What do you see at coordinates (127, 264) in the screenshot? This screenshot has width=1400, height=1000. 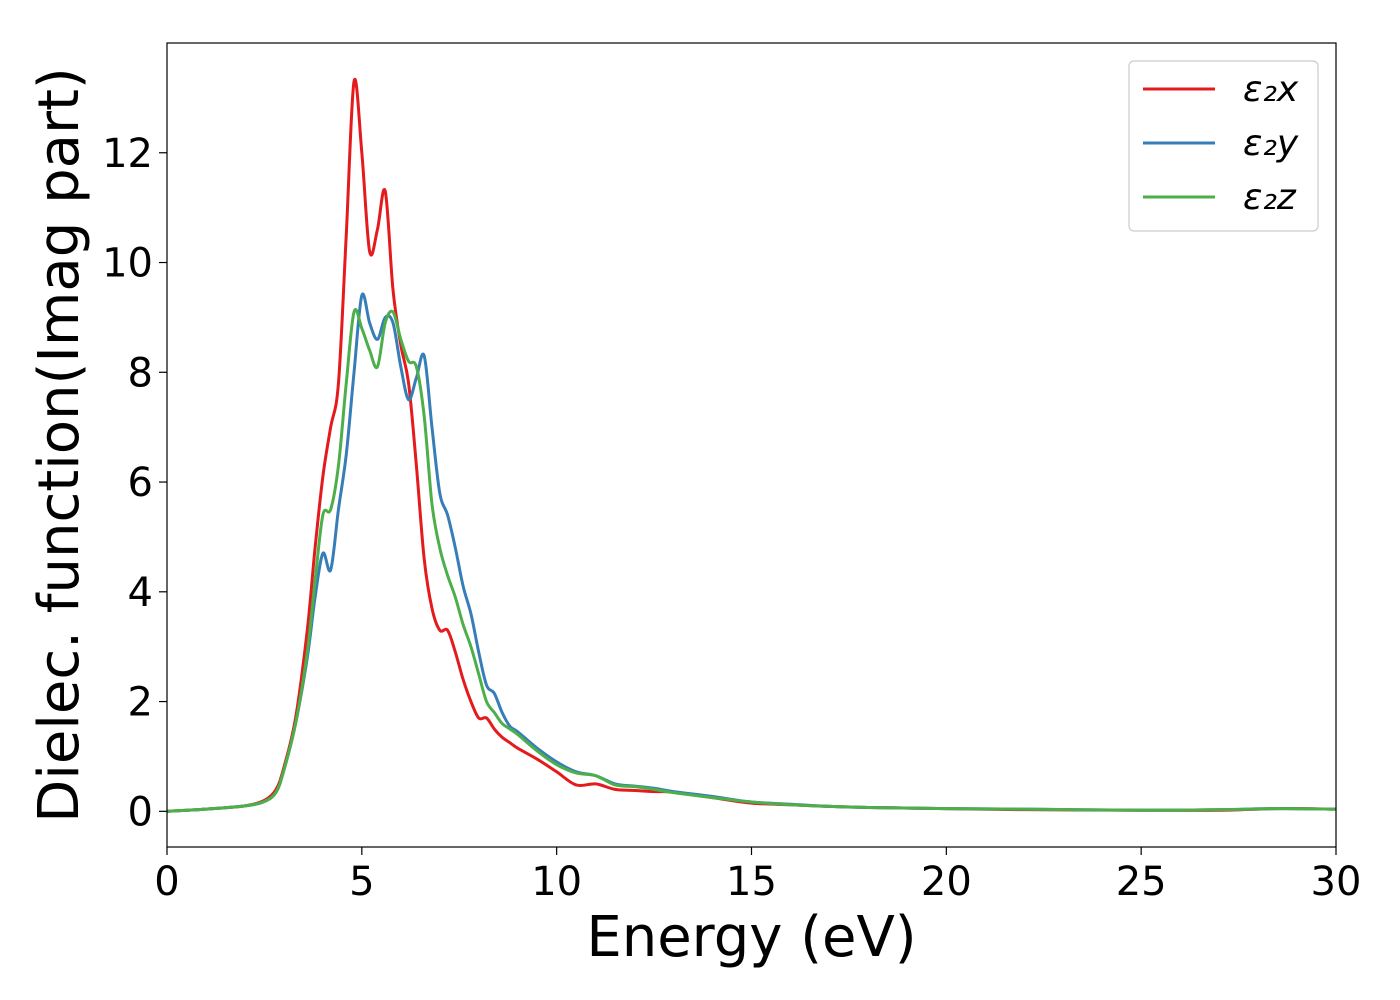 I see `y-tick-label: 10` at bounding box center [127, 264].